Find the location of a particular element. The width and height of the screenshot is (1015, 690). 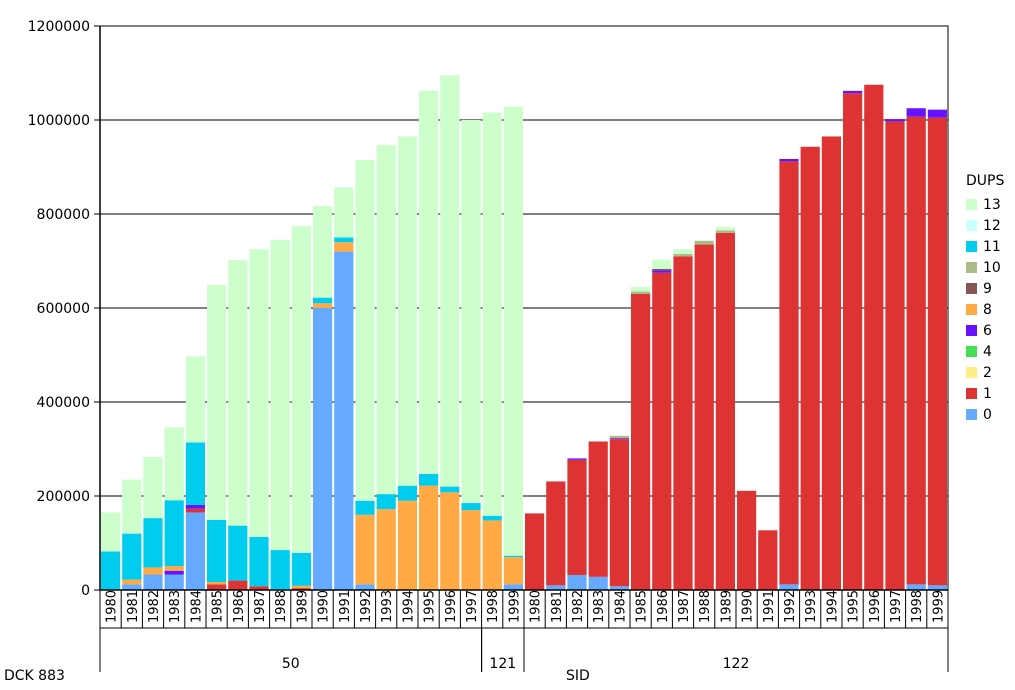

category-groups: 50 121 122 is located at coordinates (524, 650).